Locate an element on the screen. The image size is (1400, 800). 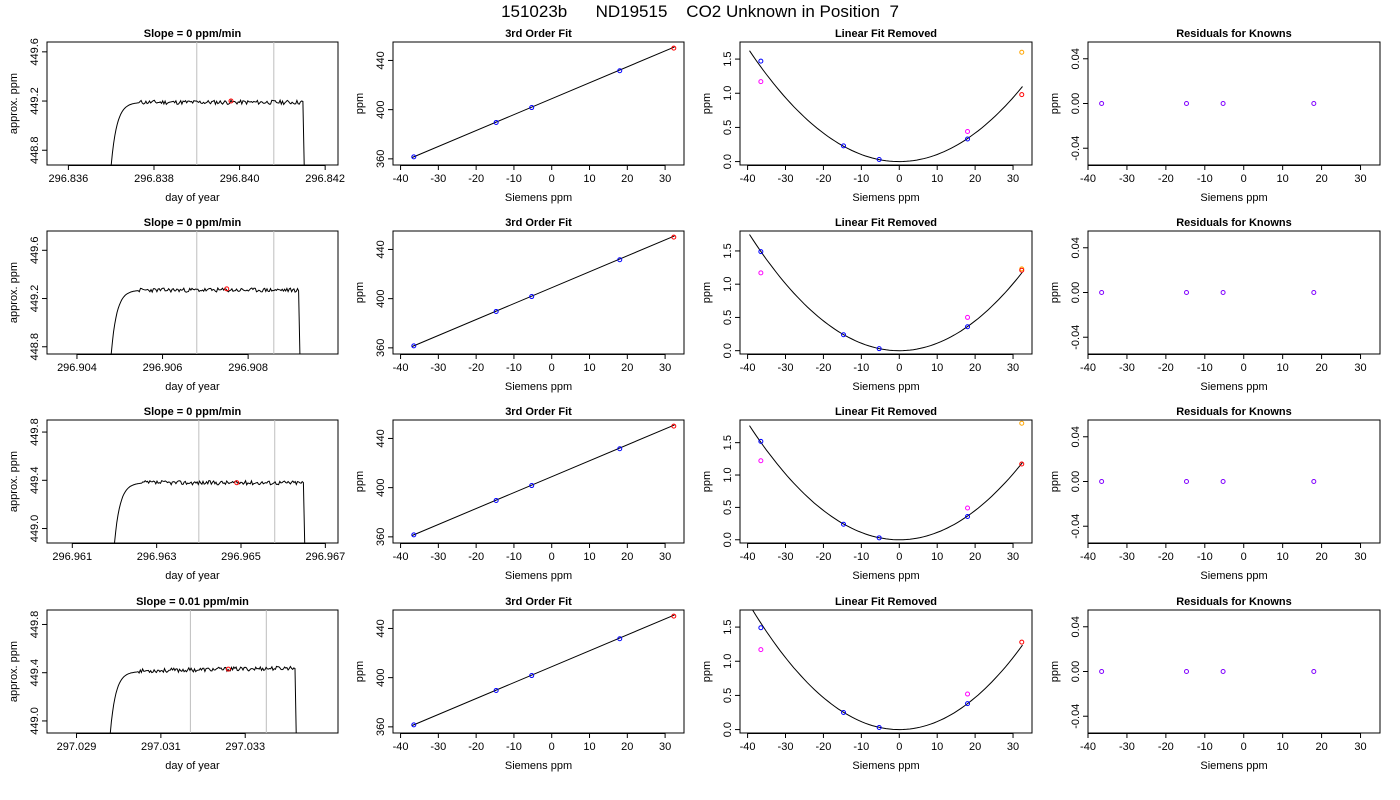
y-tick-label: 449.0 is located at coordinates (35, 721).